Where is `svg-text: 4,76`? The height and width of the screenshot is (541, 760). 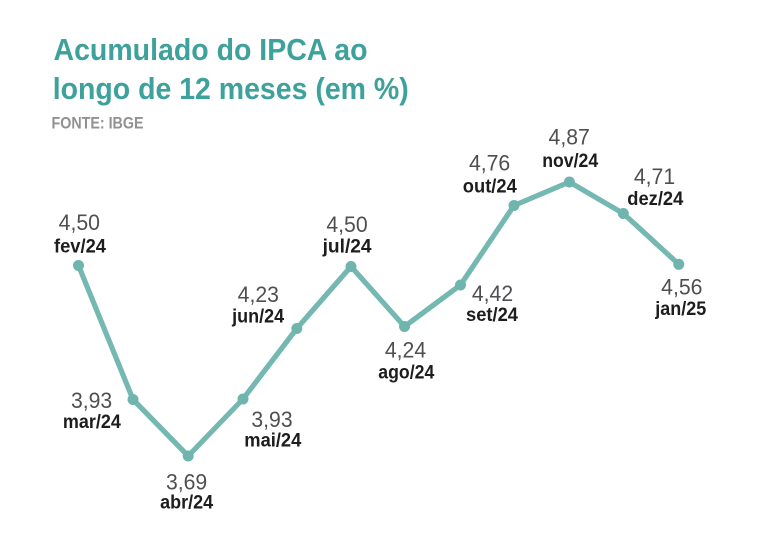 svg-text: 4,76 is located at coordinates (489, 163).